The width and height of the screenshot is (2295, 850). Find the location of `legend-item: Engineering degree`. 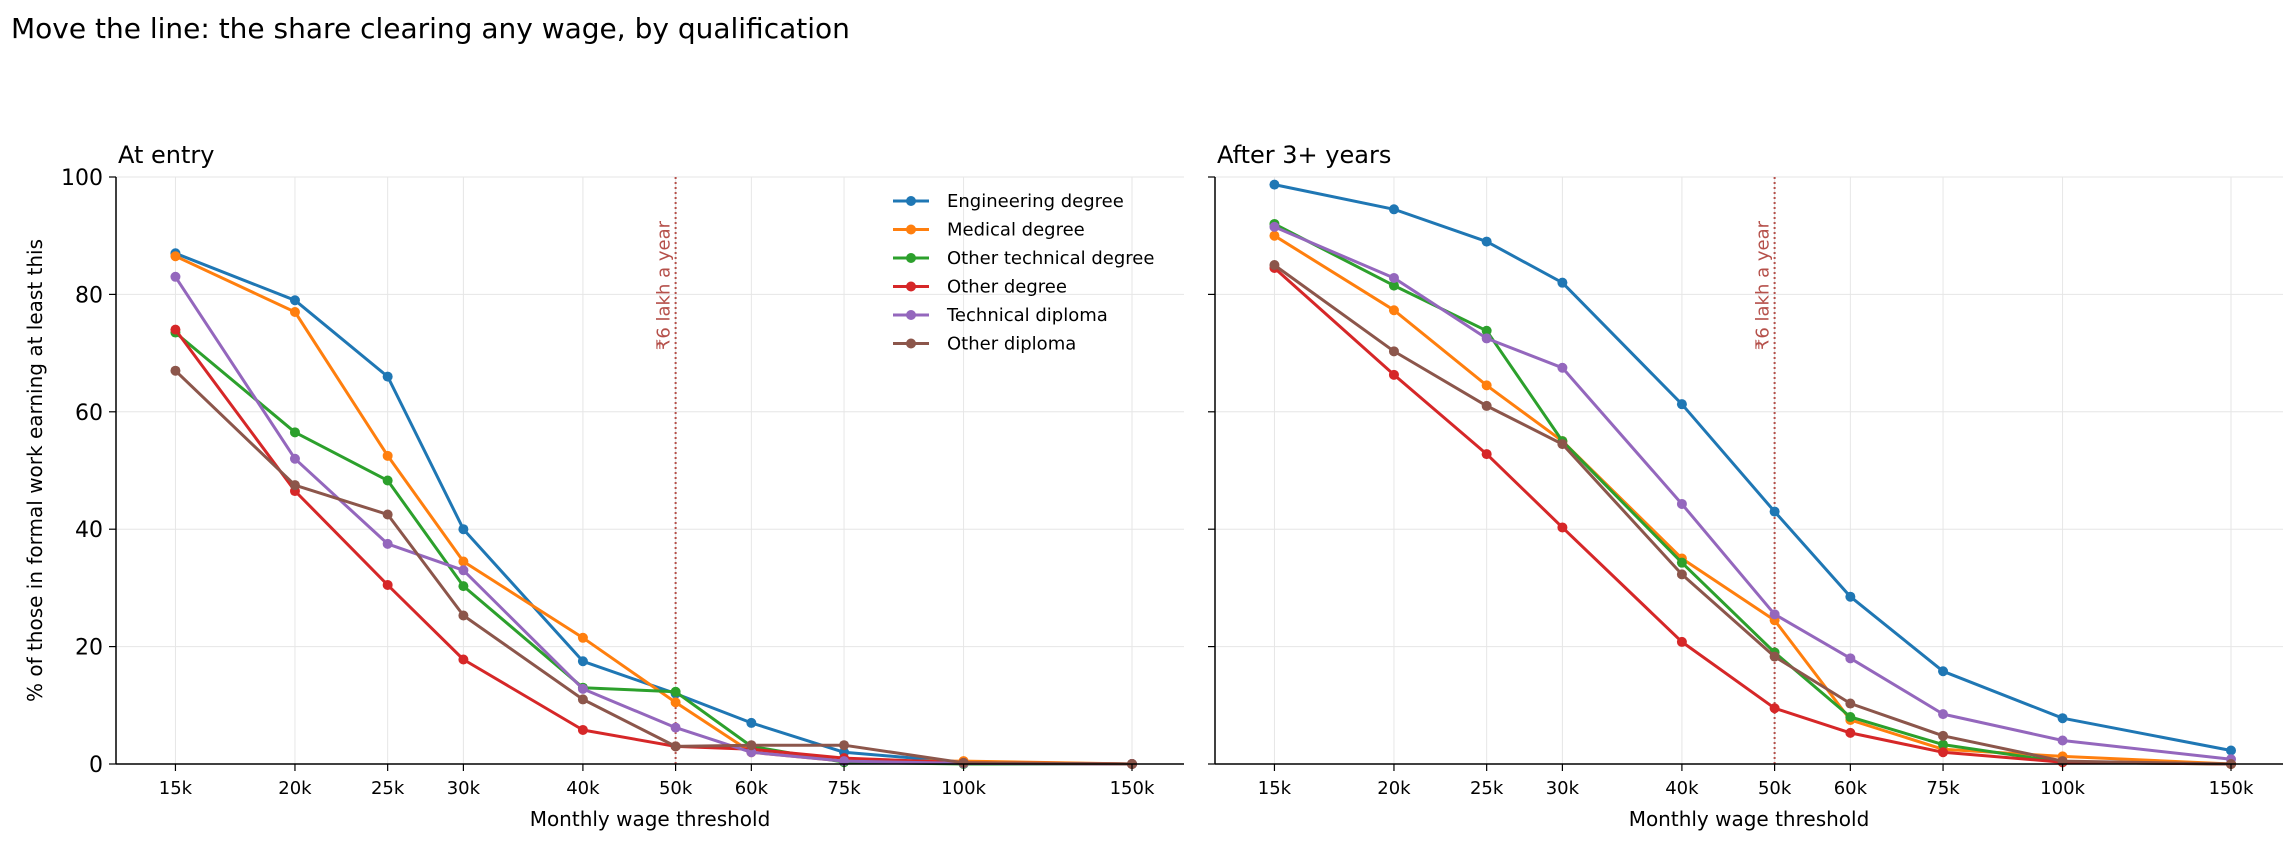

legend-item: Engineering degree is located at coordinates (1008, 201).